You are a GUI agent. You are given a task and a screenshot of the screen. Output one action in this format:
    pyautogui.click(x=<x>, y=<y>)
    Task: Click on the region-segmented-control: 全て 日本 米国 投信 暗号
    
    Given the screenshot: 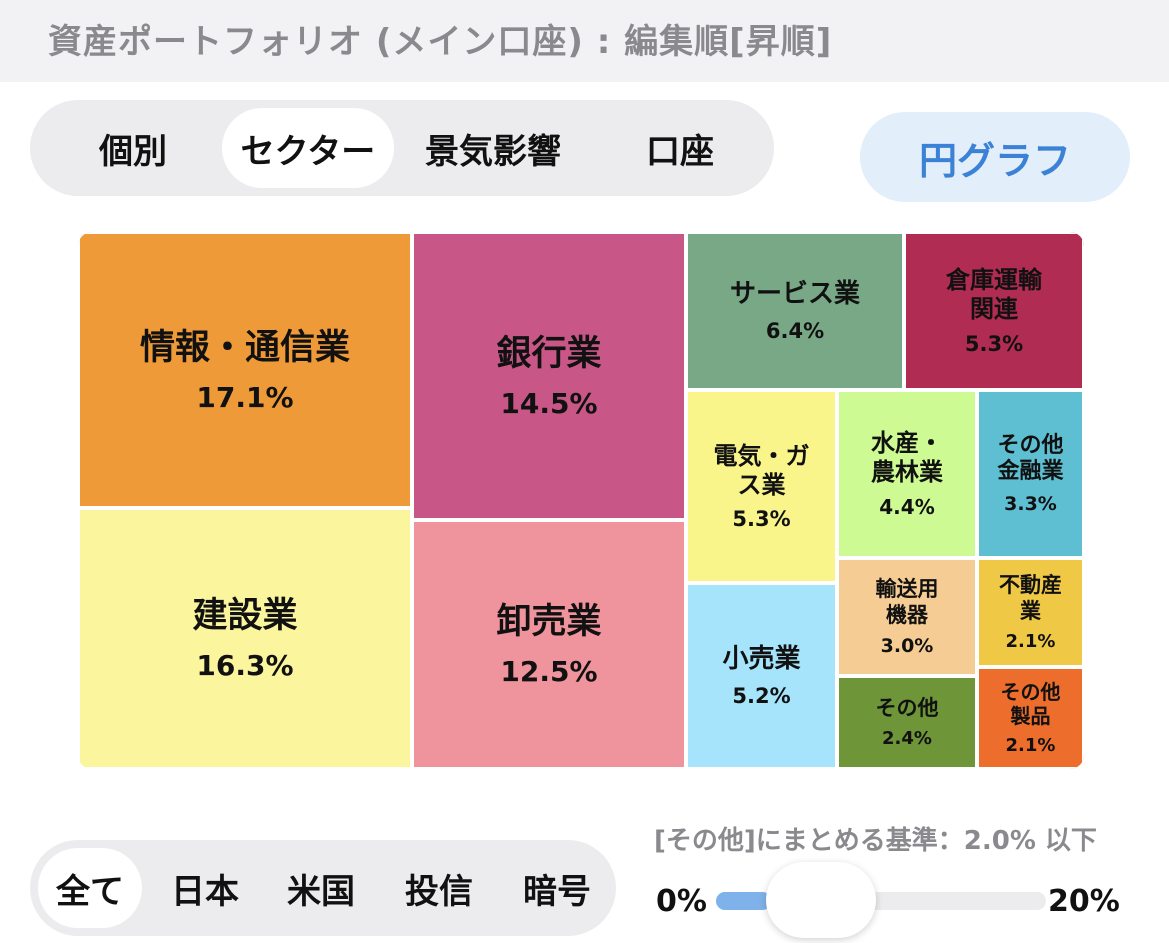 What is the action you would take?
    pyautogui.click(x=323, y=888)
    